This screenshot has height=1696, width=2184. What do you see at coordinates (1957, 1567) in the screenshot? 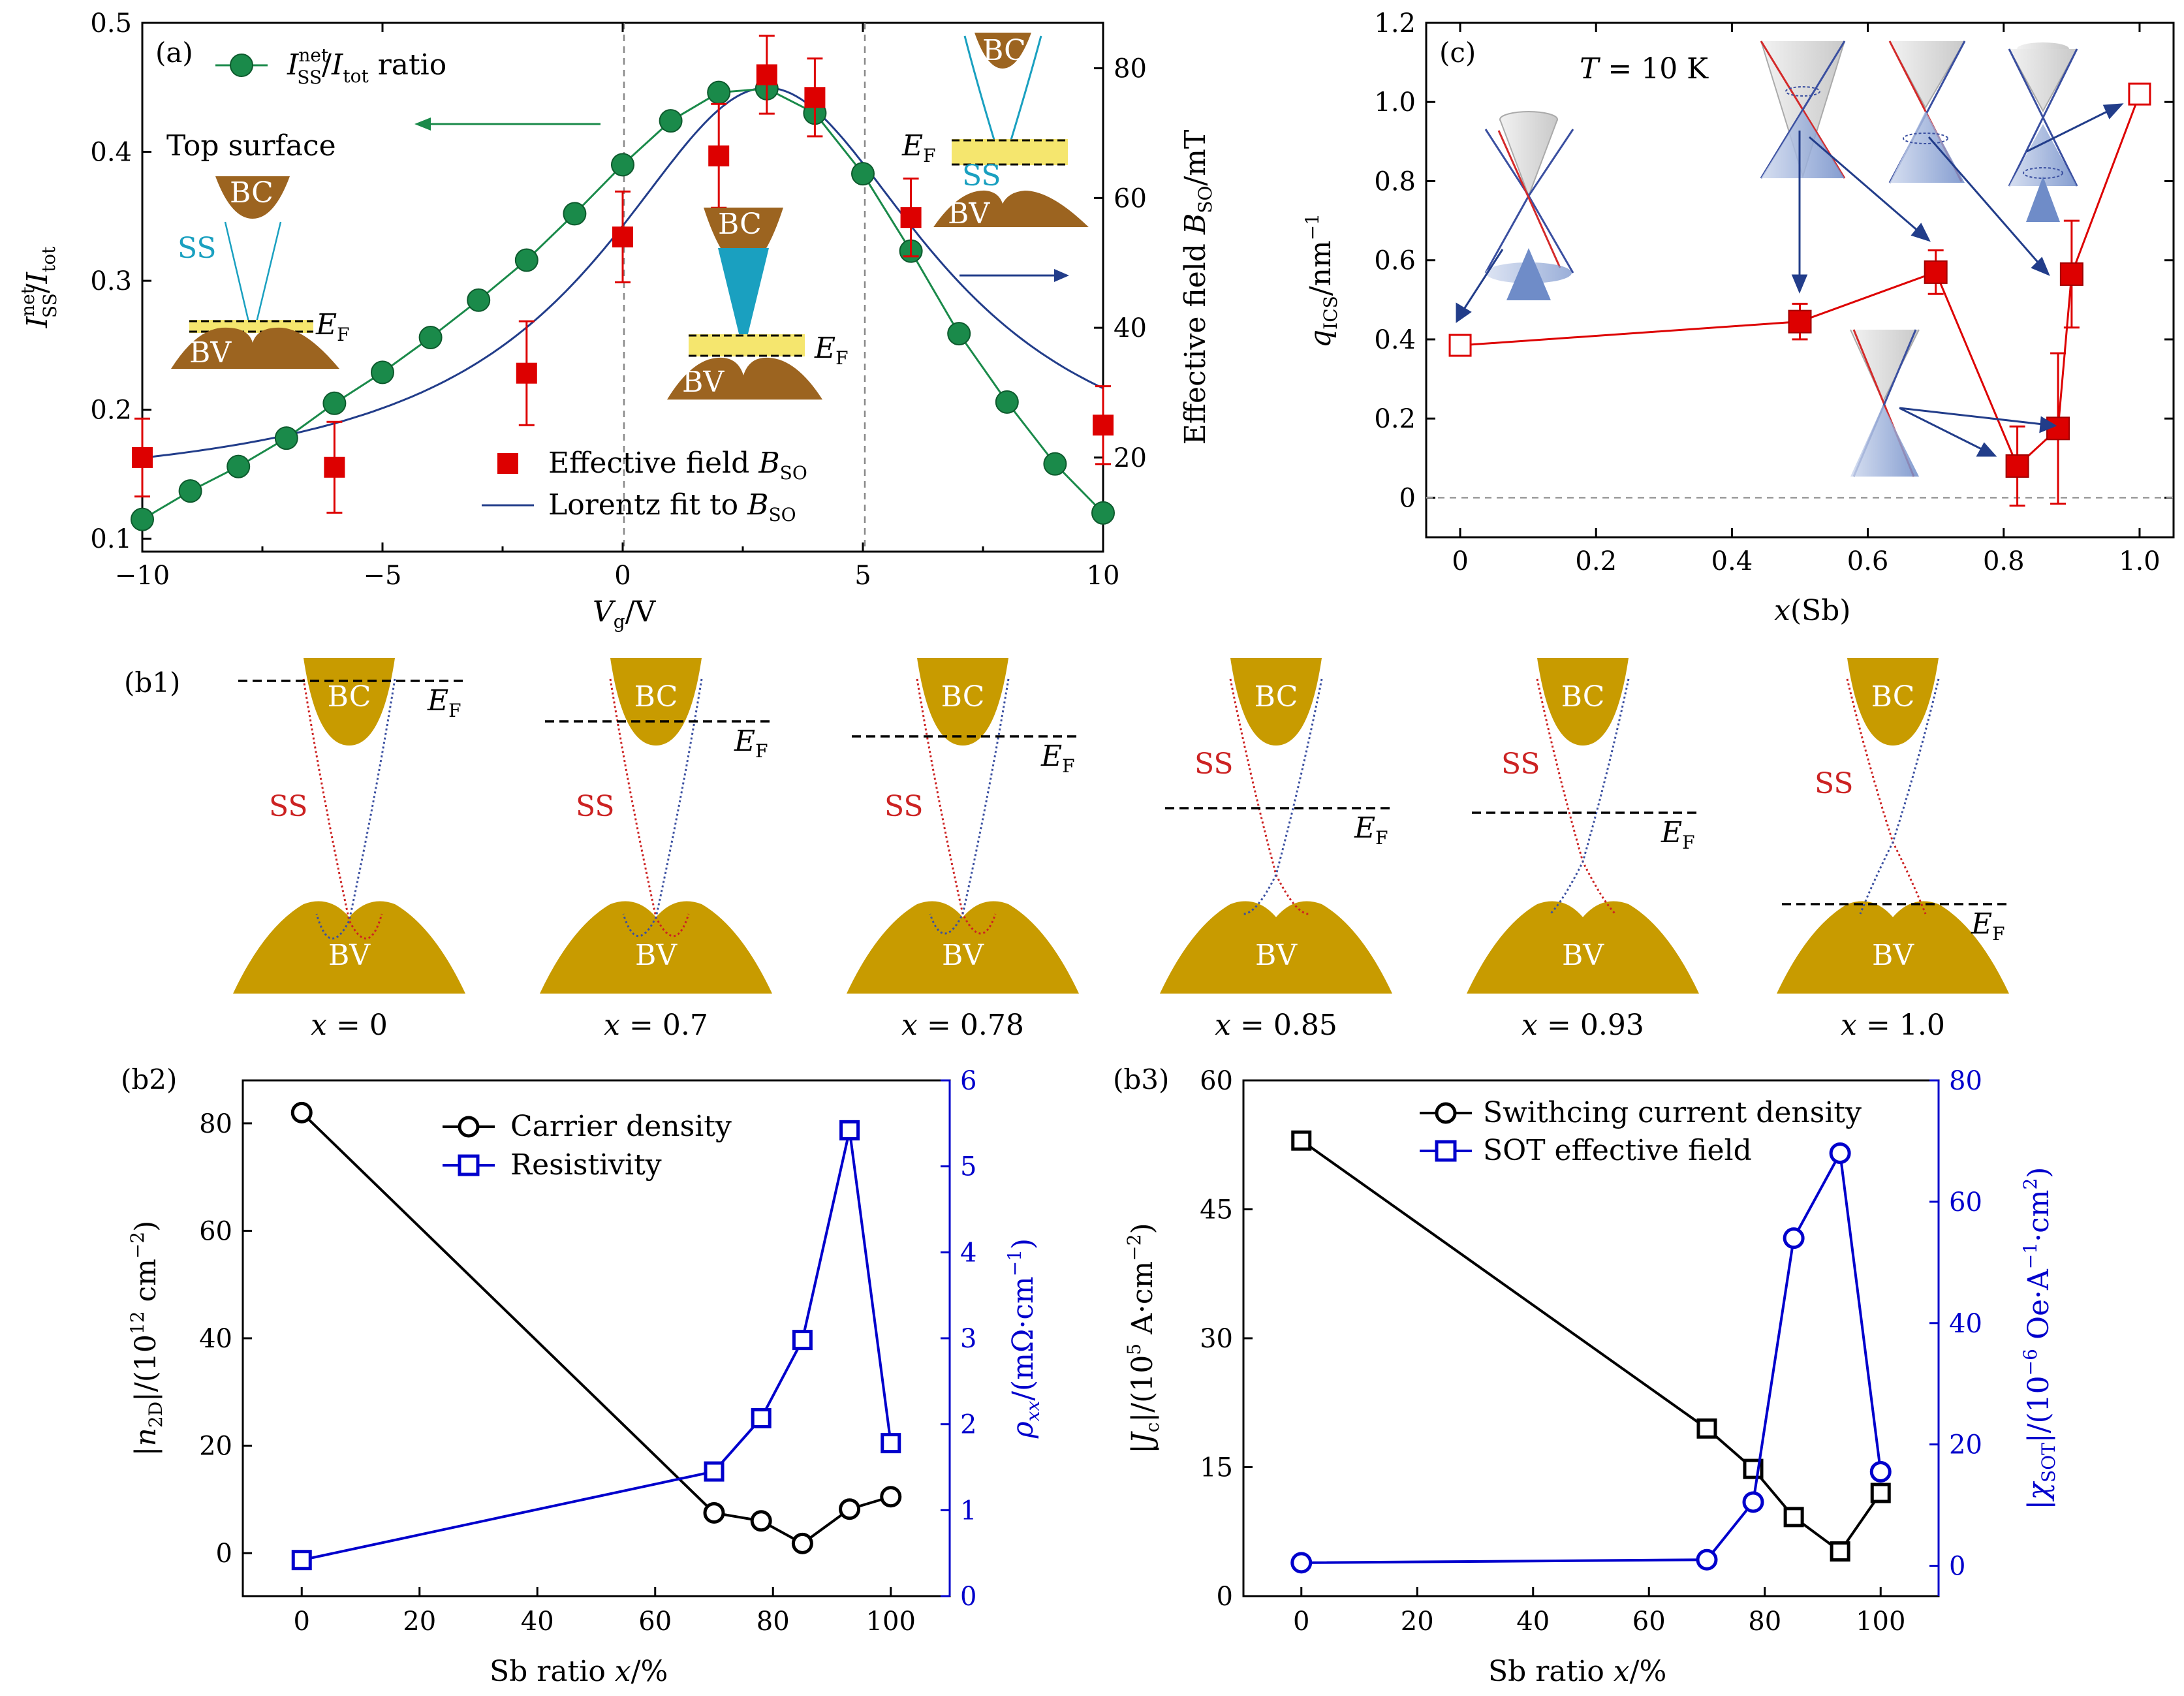
I see `b3-y2tick-label: 0` at bounding box center [1957, 1567].